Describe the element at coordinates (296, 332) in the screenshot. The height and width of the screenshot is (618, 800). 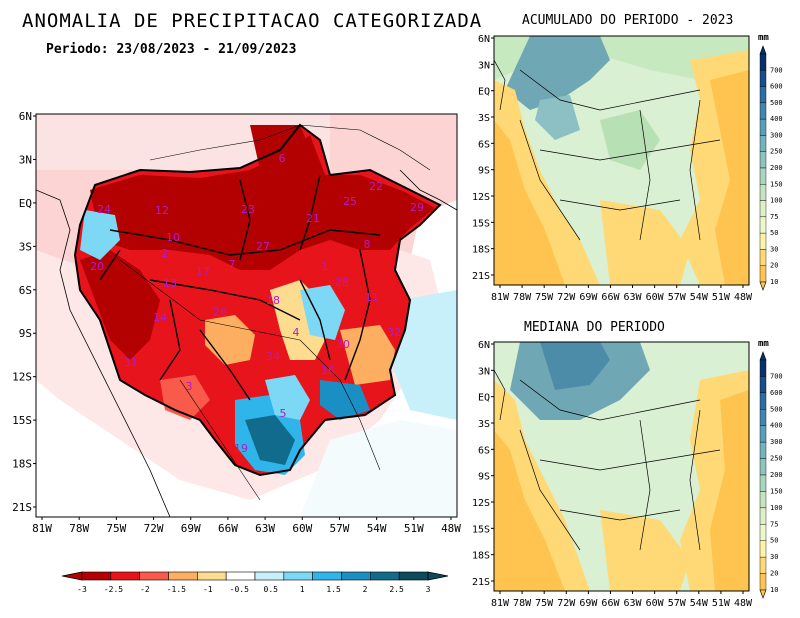
I see `basin-number: 4` at that location.